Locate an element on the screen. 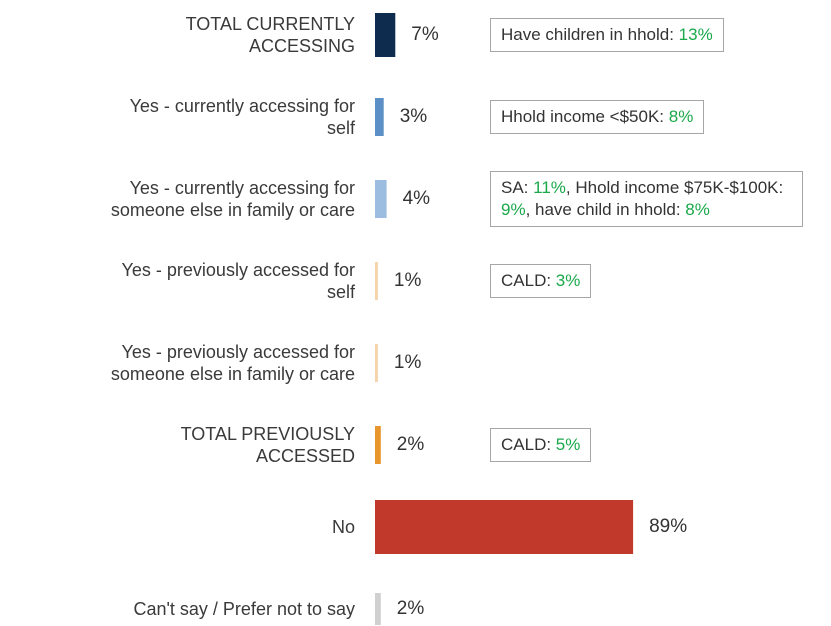 Image resolution: width=831 pixels, height=626 pixels. annotation-box: CALD: 3% is located at coordinates (541, 281).